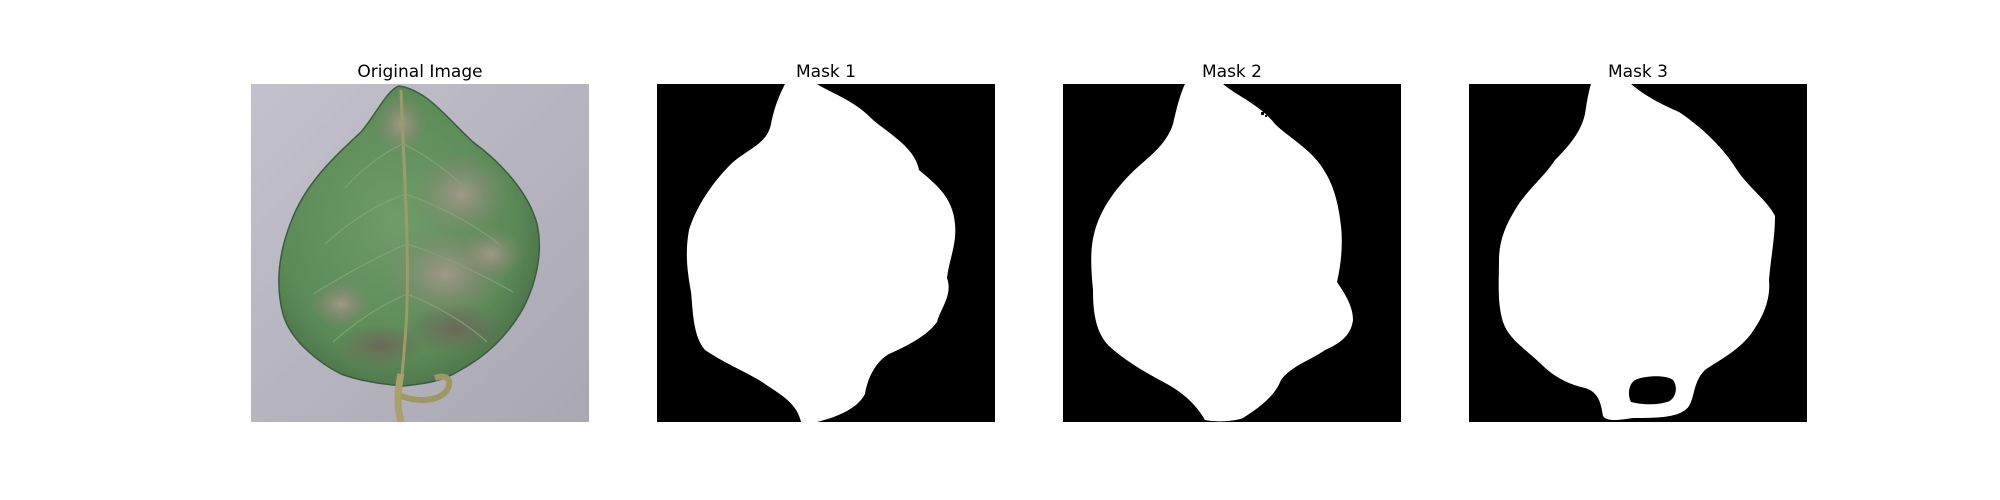 The width and height of the screenshot is (2000, 500). Describe the element at coordinates (1637, 72) in the screenshot. I see `panel-title: Mask 3` at that location.